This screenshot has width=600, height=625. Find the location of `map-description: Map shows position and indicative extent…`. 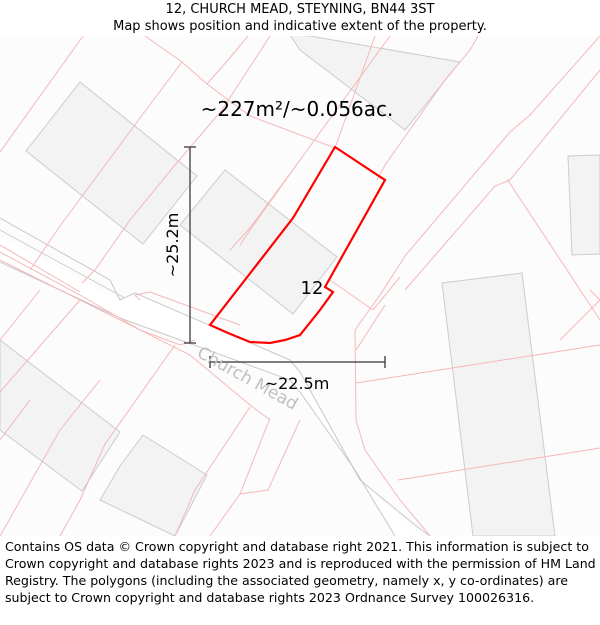

map-description: Map shows position and indicative extent… is located at coordinates (300, 26).